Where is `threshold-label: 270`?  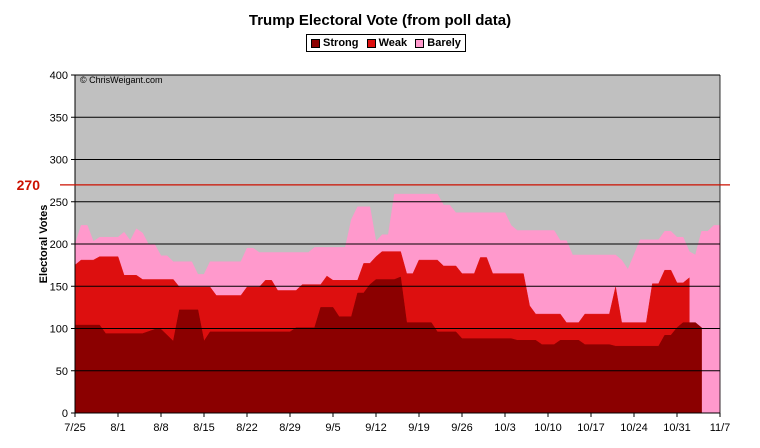 threshold-label: 270 is located at coordinates (29, 185).